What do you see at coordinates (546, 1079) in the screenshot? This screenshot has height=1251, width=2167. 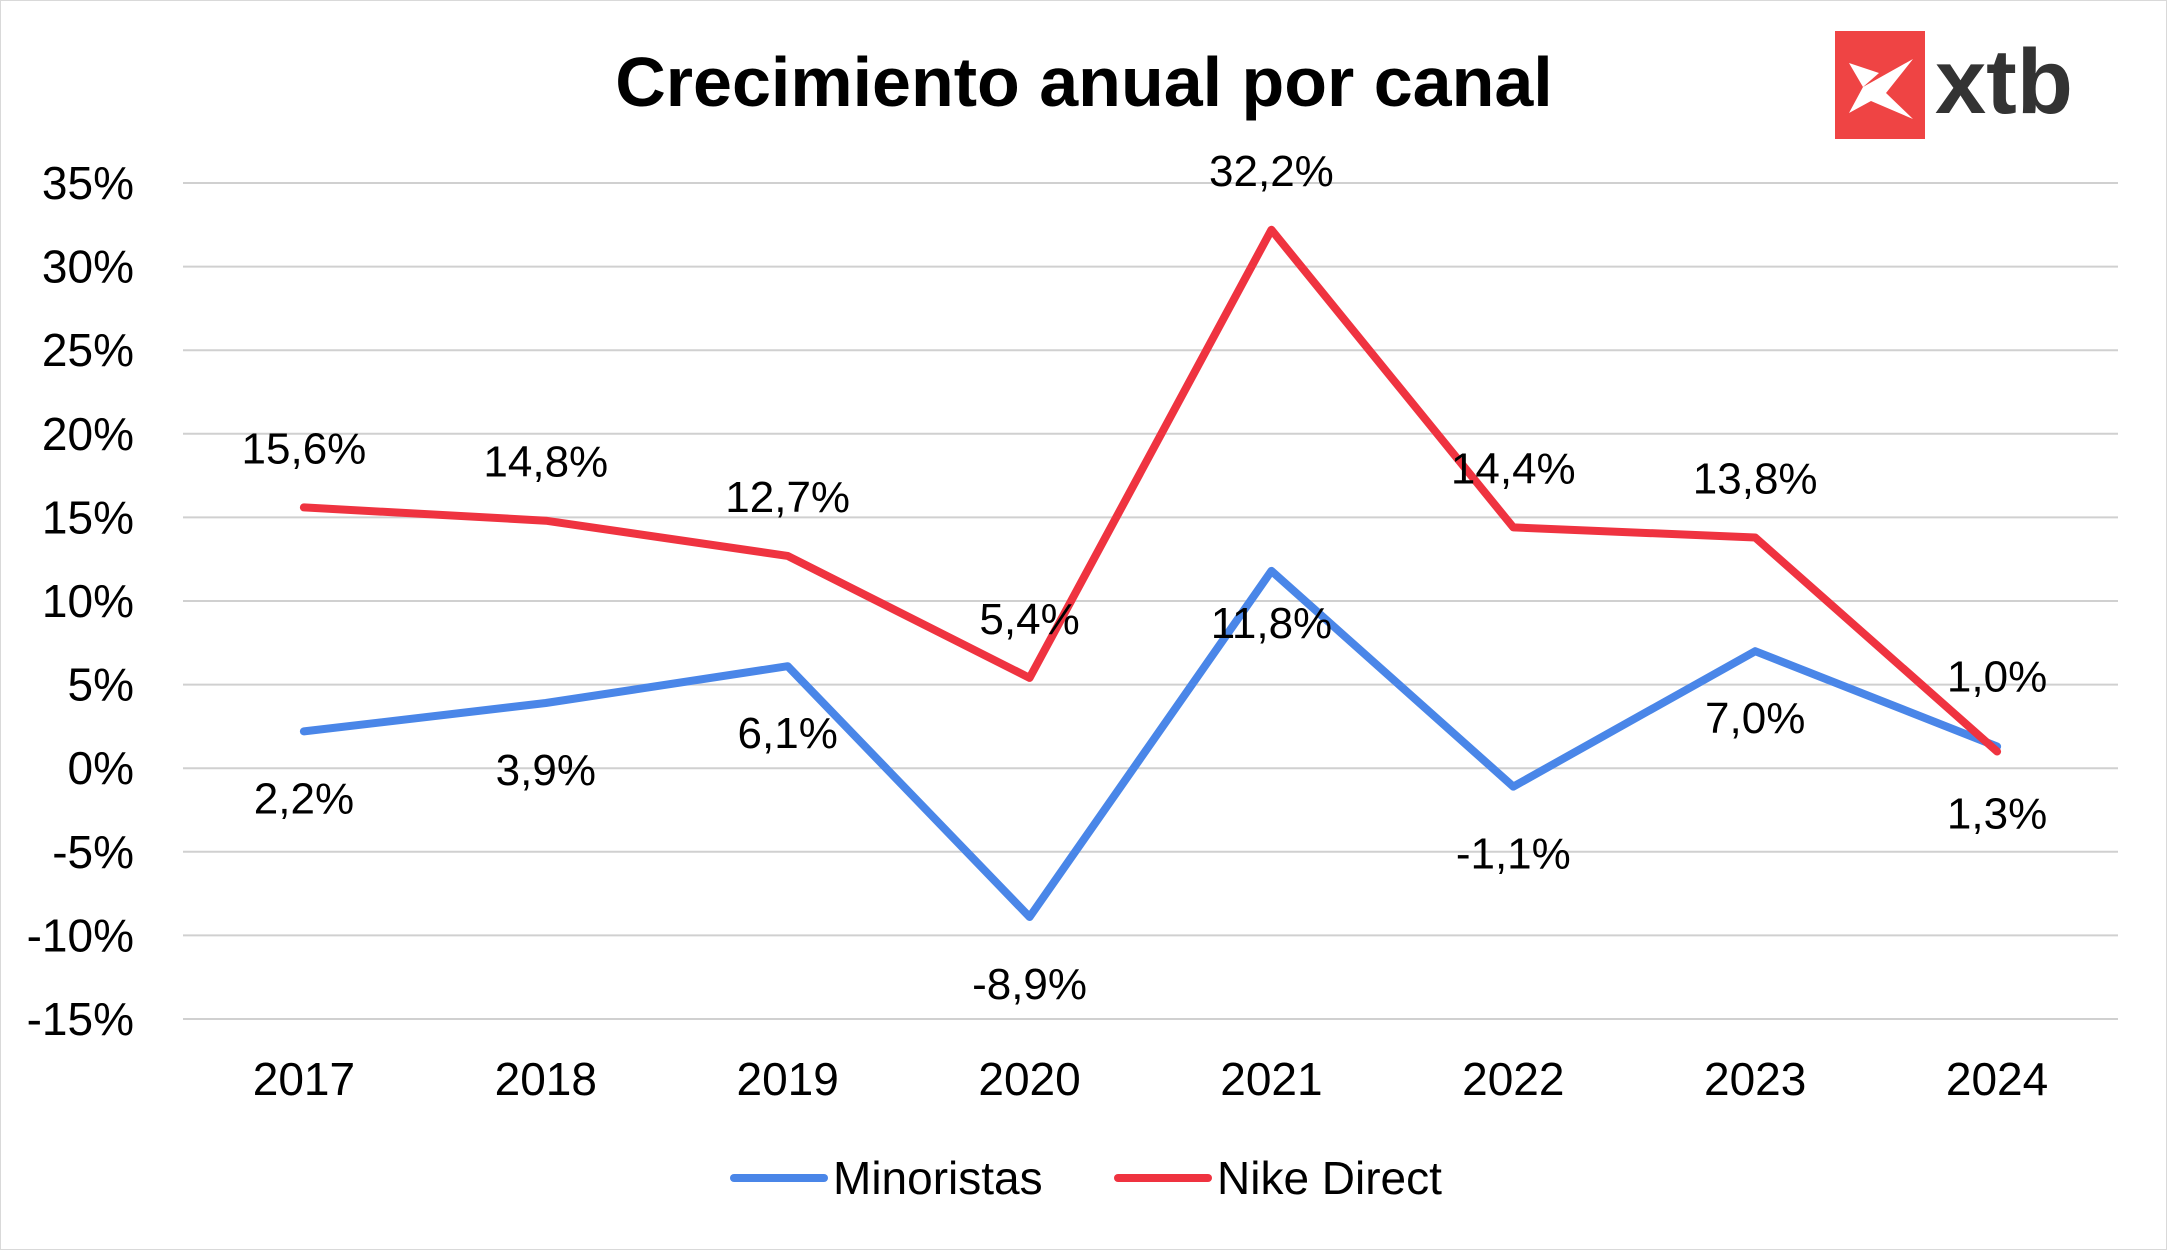 I see `x-tick-label: 2018` at bounding box center [546, 1079].